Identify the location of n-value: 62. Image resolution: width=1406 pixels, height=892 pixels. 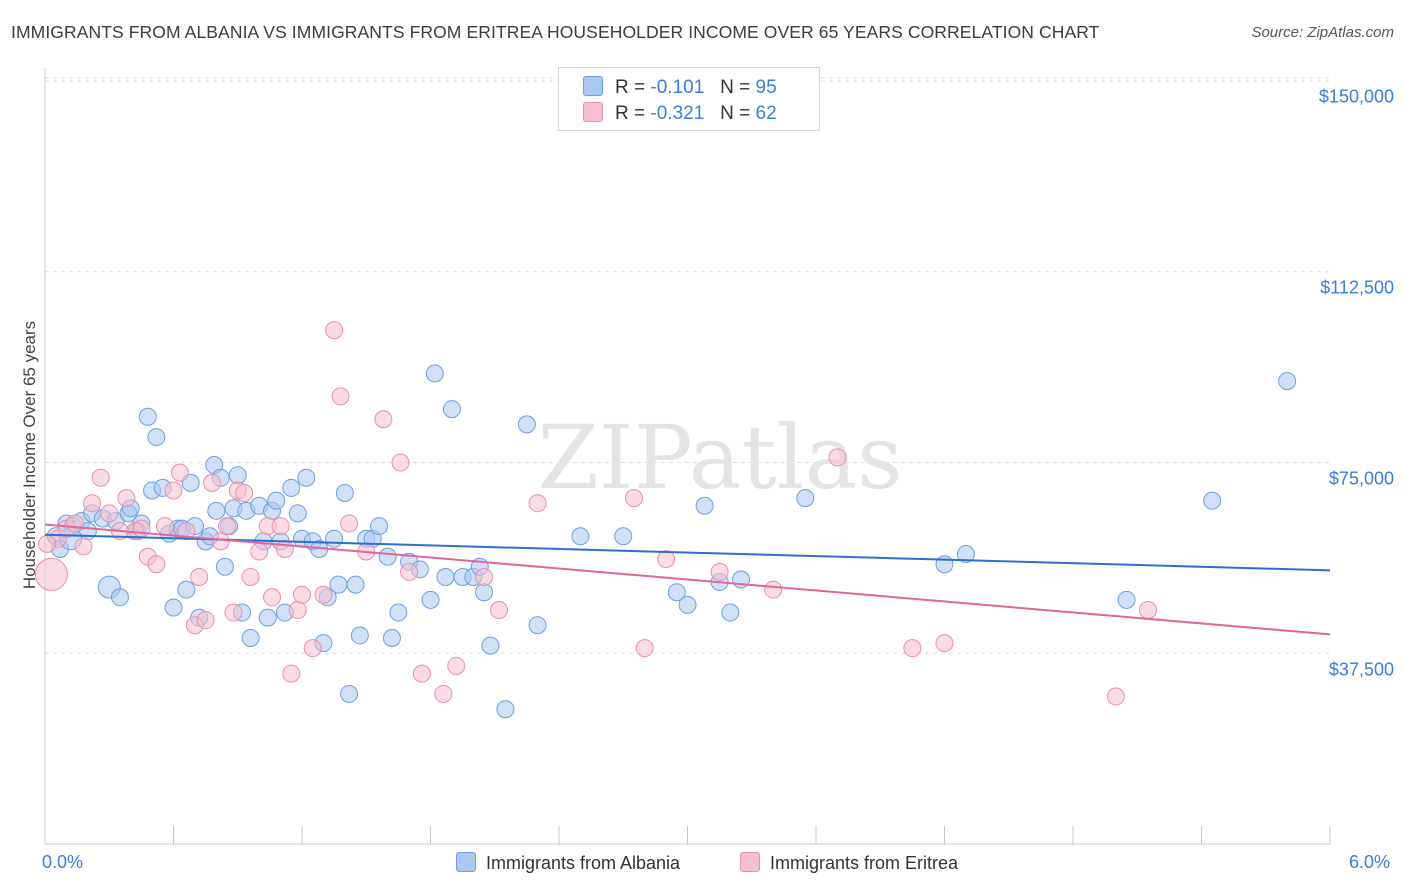
(766, 113).